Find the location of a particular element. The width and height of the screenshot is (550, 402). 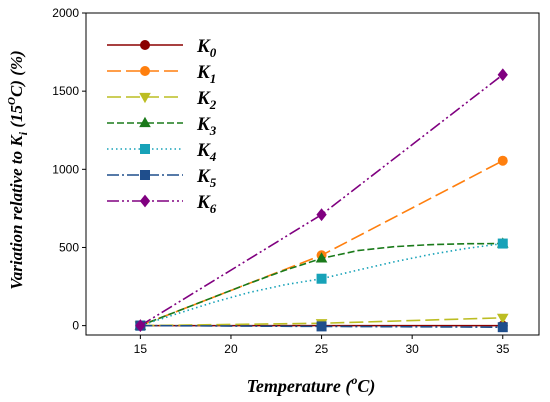

legend-label: K0 is located at coordinates (206, 48).